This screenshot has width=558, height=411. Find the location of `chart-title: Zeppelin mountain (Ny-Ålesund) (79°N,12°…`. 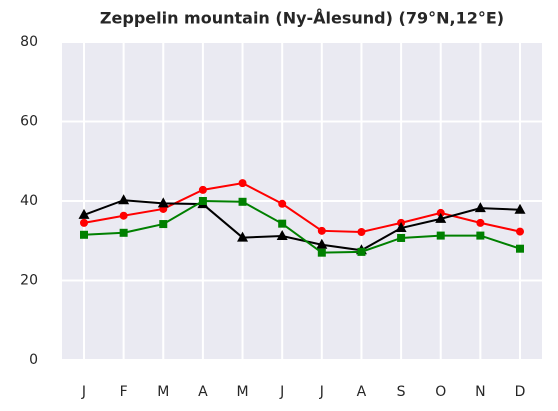

chart-title: Zeppelin mountain (Ny-Ålesund) (79°N,12°… is located at coordinates (302, 18).